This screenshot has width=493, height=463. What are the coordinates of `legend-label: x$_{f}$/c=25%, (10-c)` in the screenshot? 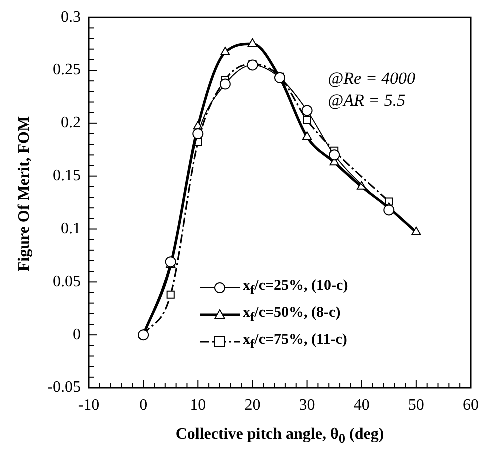 It's located at (295, 288).